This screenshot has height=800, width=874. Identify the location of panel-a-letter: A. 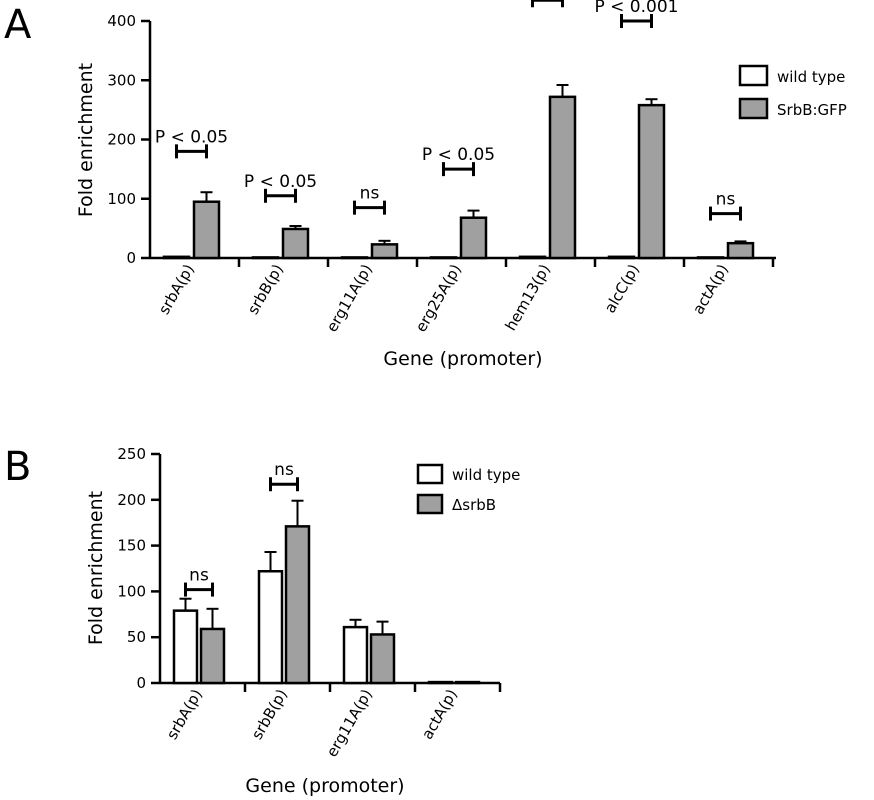
(18, 25).